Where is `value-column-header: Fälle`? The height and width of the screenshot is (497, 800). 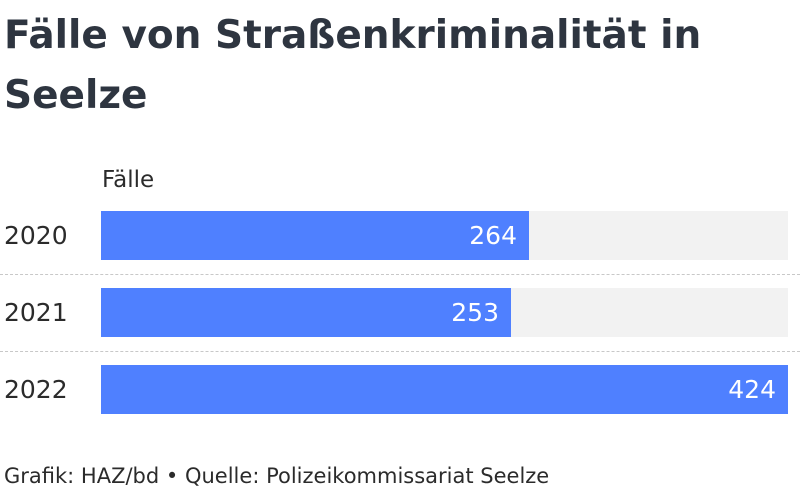 value-column-header: Fälle is located at coordinates (128, 180).